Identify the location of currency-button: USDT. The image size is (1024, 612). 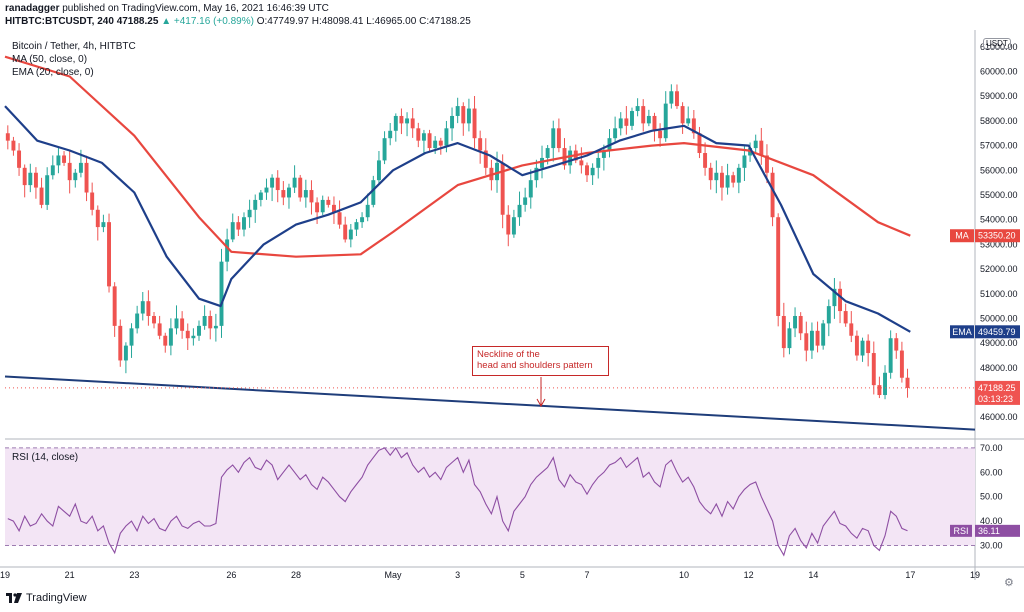
(997, 43).